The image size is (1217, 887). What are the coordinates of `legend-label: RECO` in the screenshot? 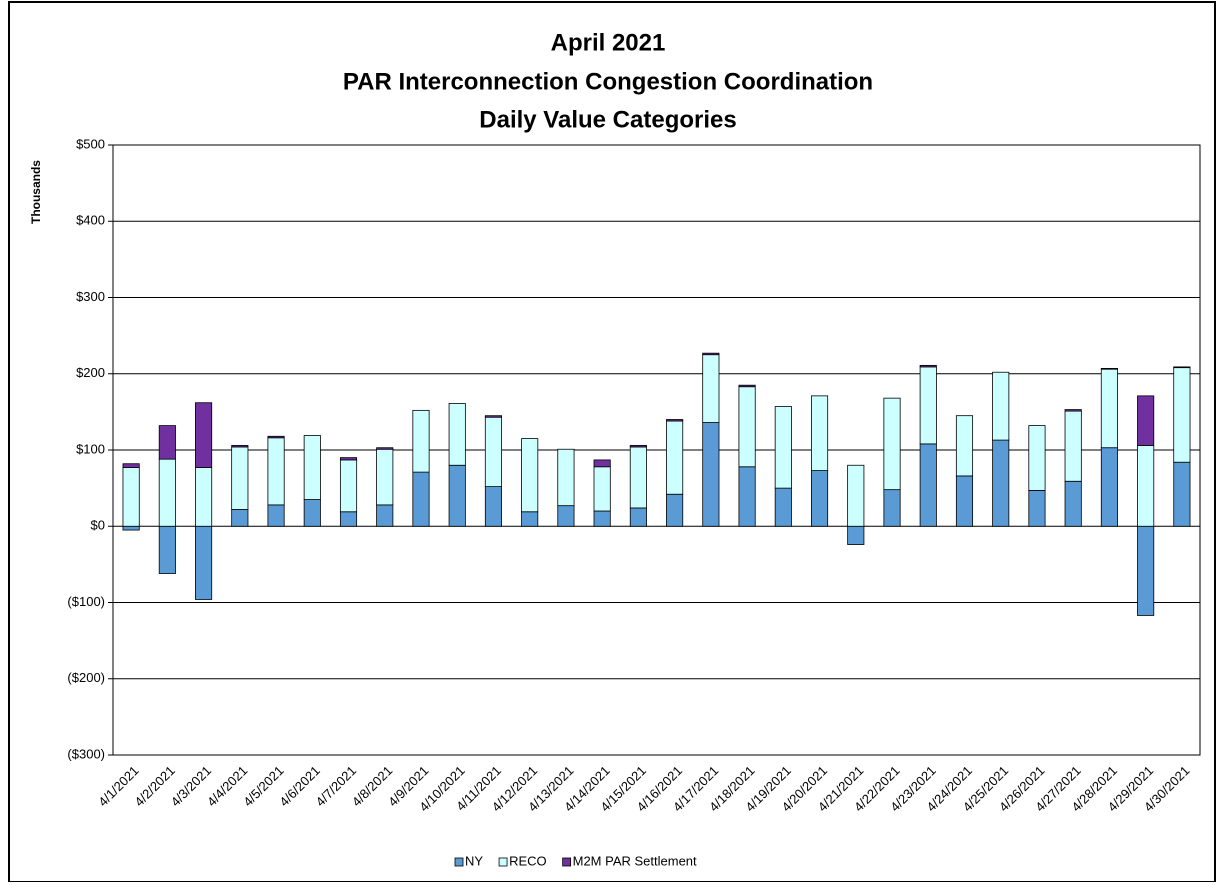 It's located at (528, 860).